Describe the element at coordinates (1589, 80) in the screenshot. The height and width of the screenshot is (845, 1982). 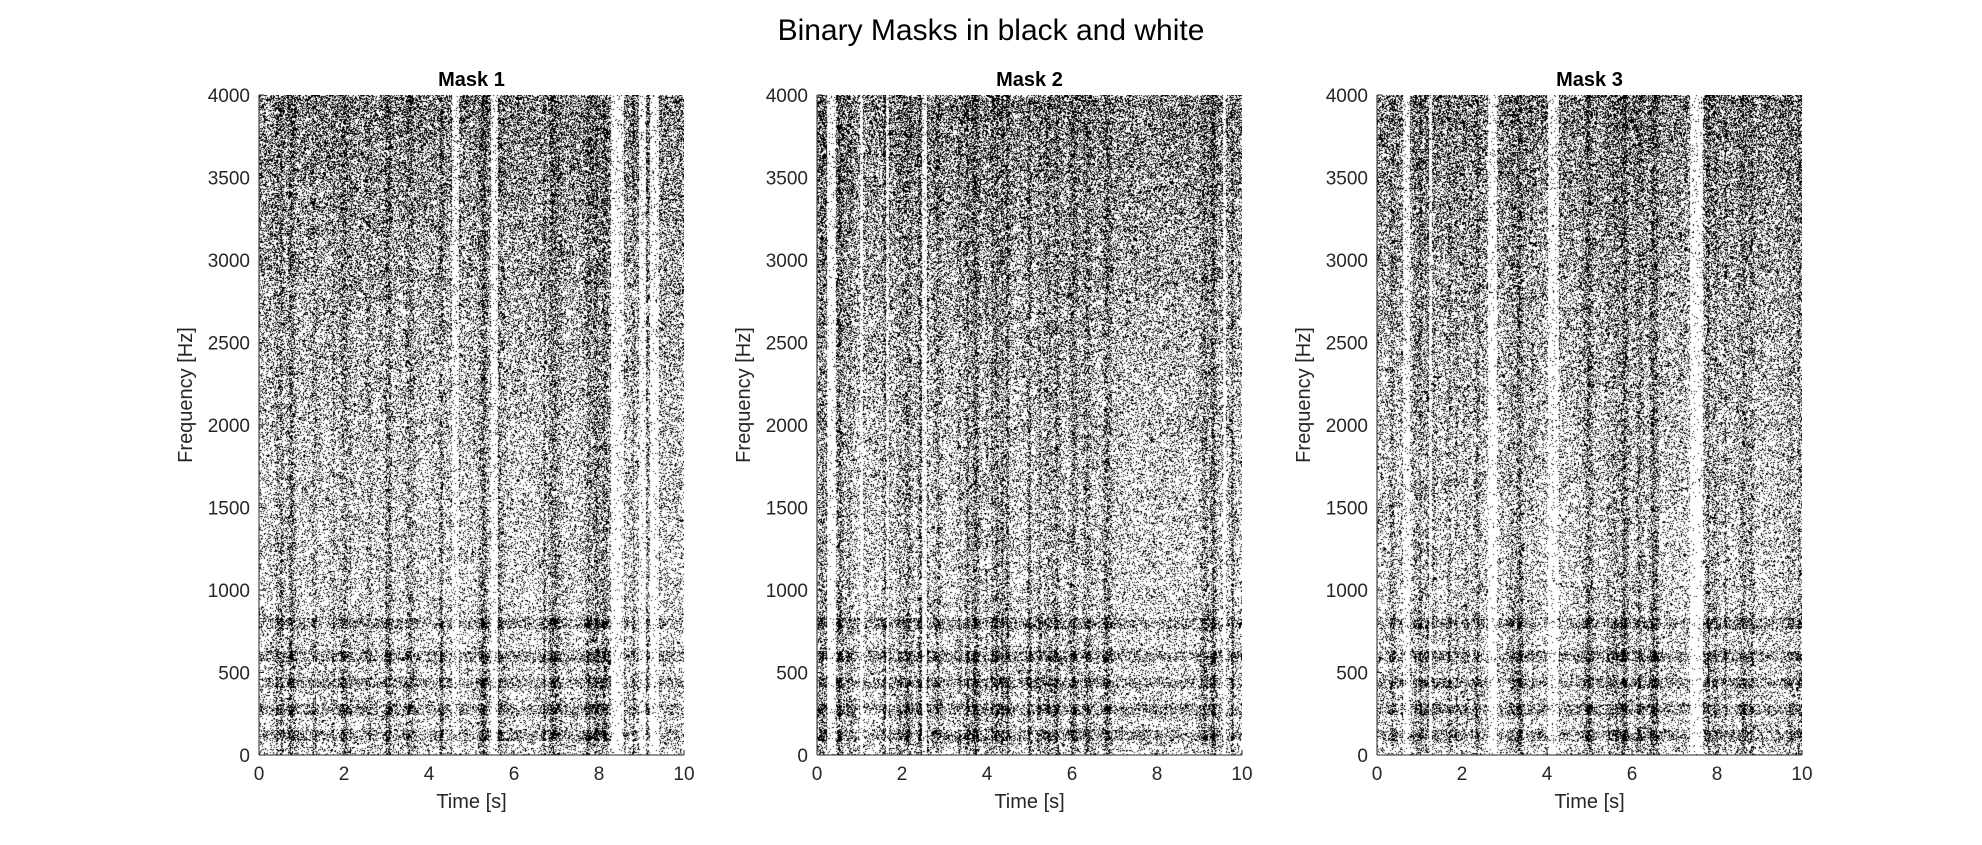
I see `subplot-title: Mask 3` at that location.